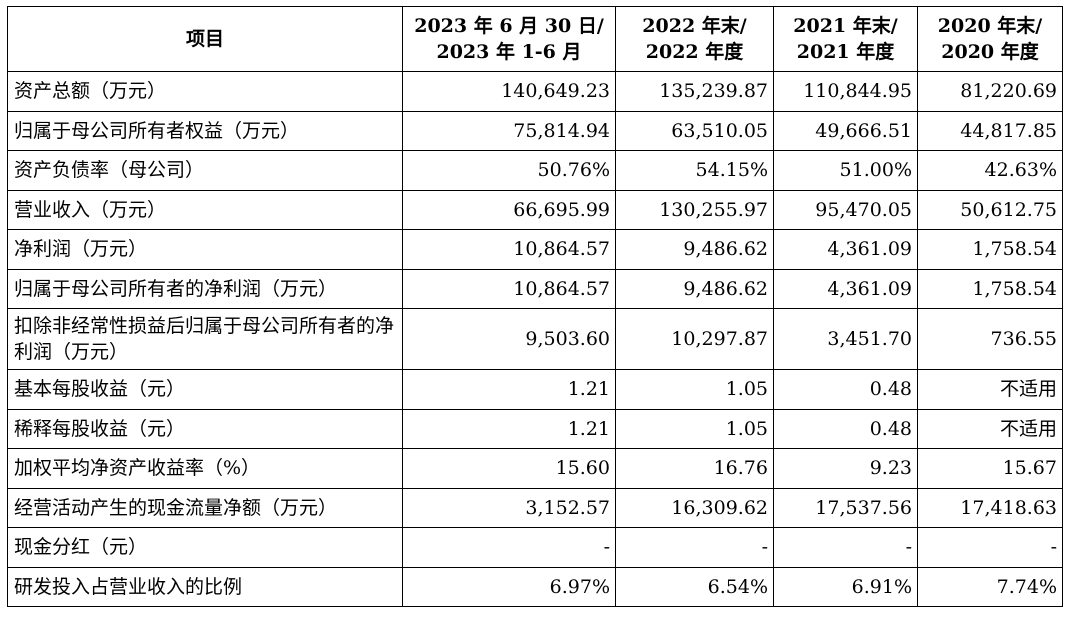 The width and height of the screenshot is (1080, 639). I want to click on row-value: 736.55, so click(990, 339).